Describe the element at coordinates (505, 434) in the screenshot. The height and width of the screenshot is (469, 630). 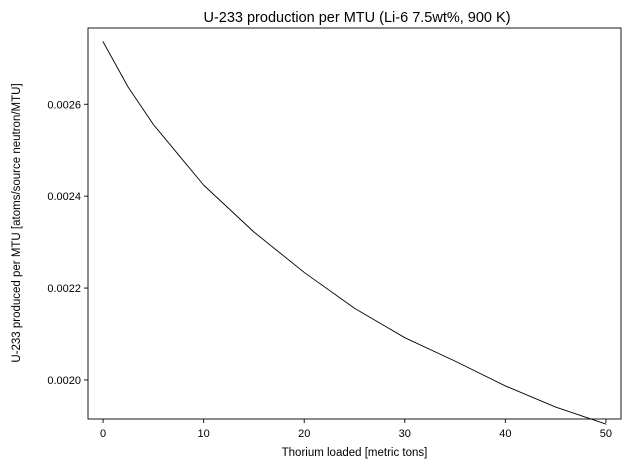
I see `x-tick-label: 40` at that location.